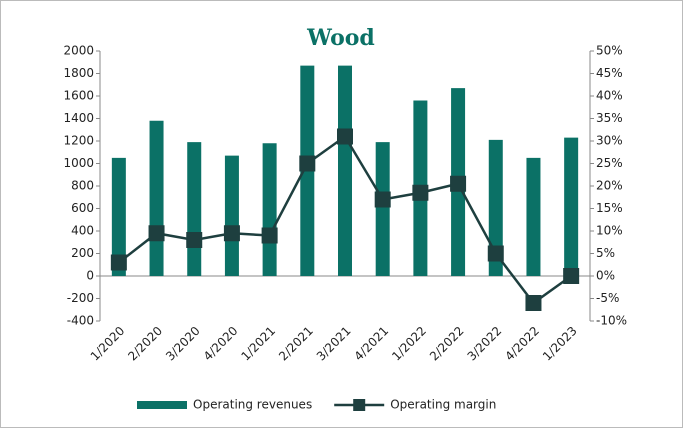  I want to click on y2-tick-label: 35%, so click(609, 118).